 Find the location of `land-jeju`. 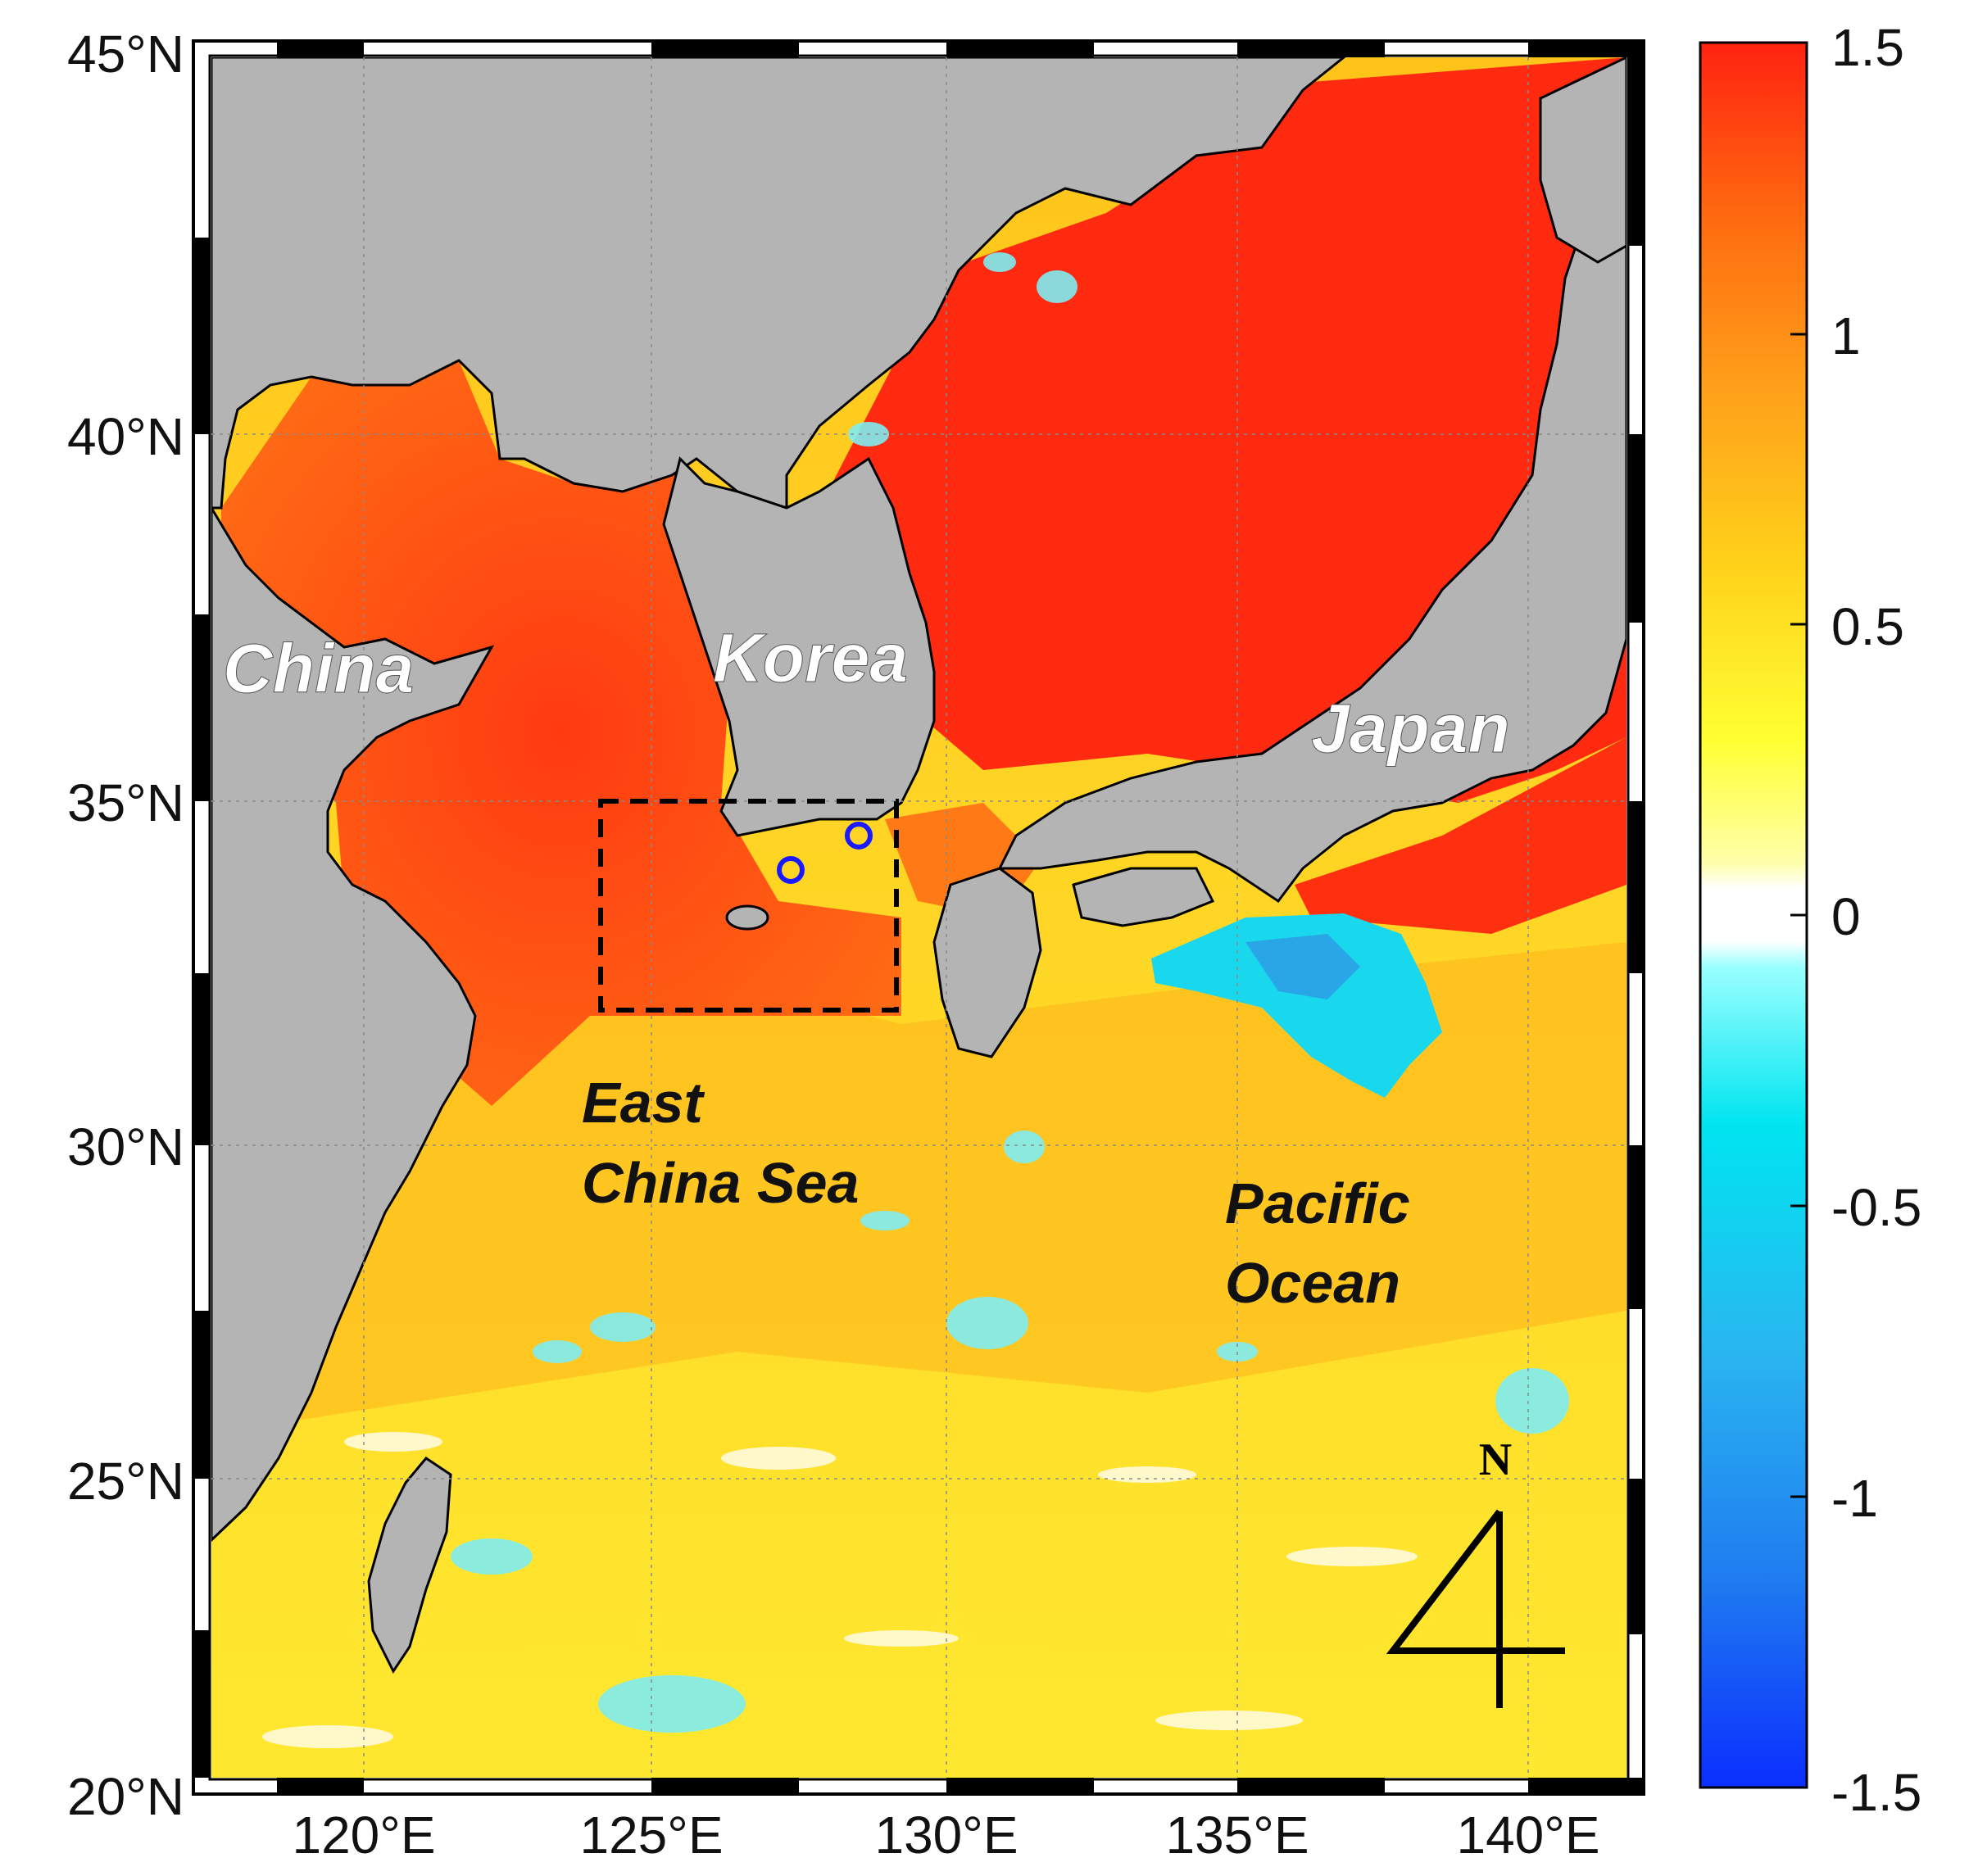

land-jeju is located at coordinates (747, 917).